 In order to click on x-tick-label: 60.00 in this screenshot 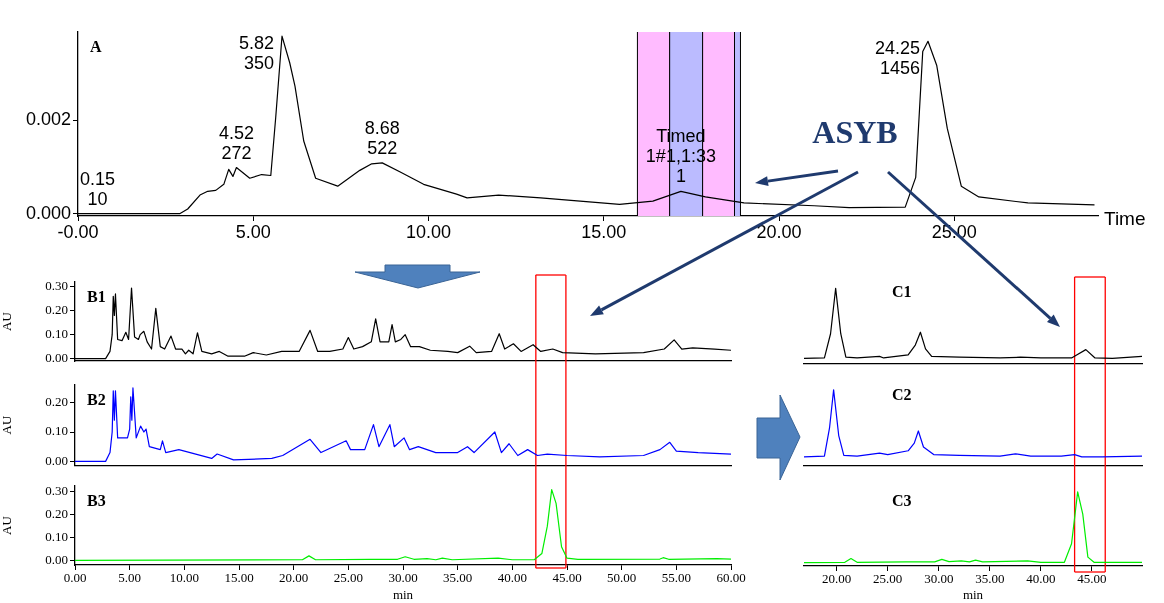, I will do `click(731, 578)`.